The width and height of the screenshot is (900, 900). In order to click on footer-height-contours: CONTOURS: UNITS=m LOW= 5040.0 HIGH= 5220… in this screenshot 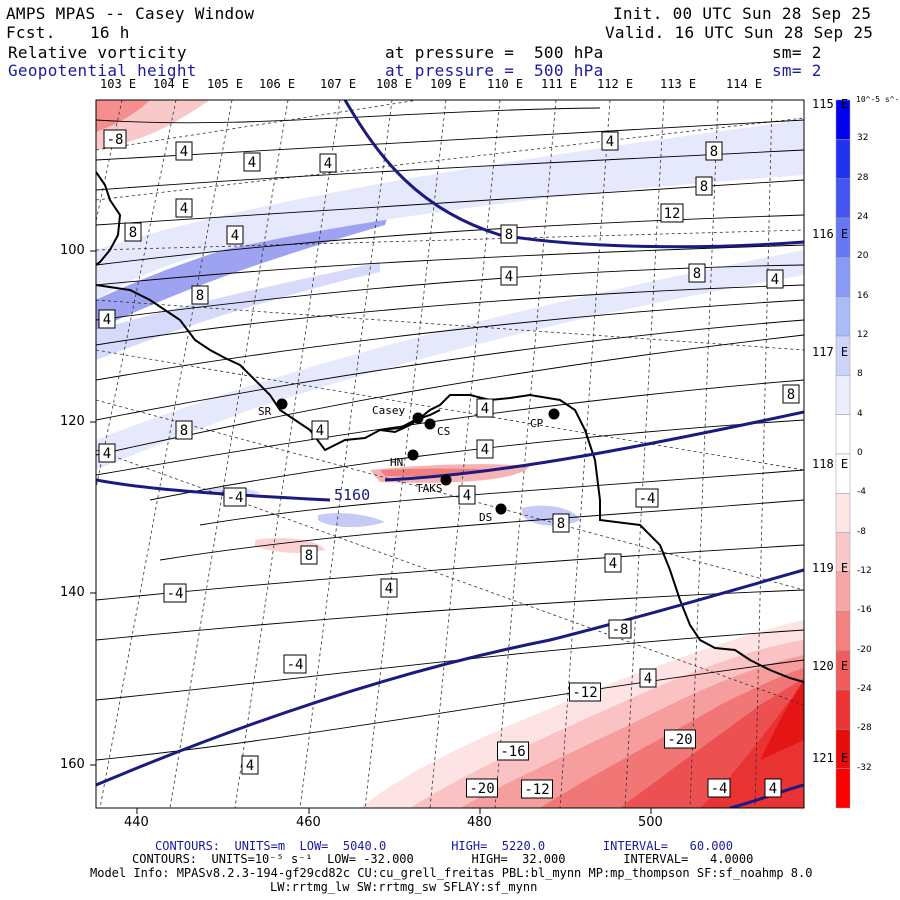, I will do `click(444, 846)`.